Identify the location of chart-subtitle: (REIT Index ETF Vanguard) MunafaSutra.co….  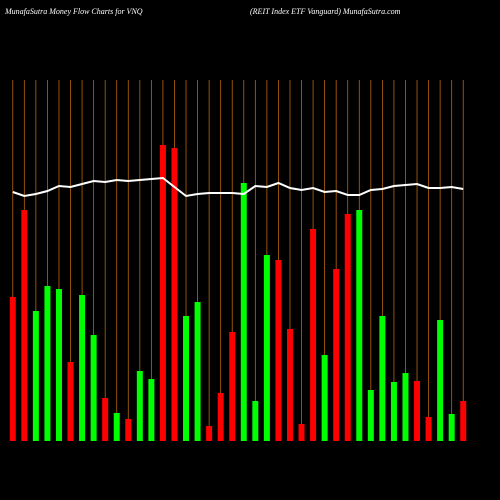
(325, 11).